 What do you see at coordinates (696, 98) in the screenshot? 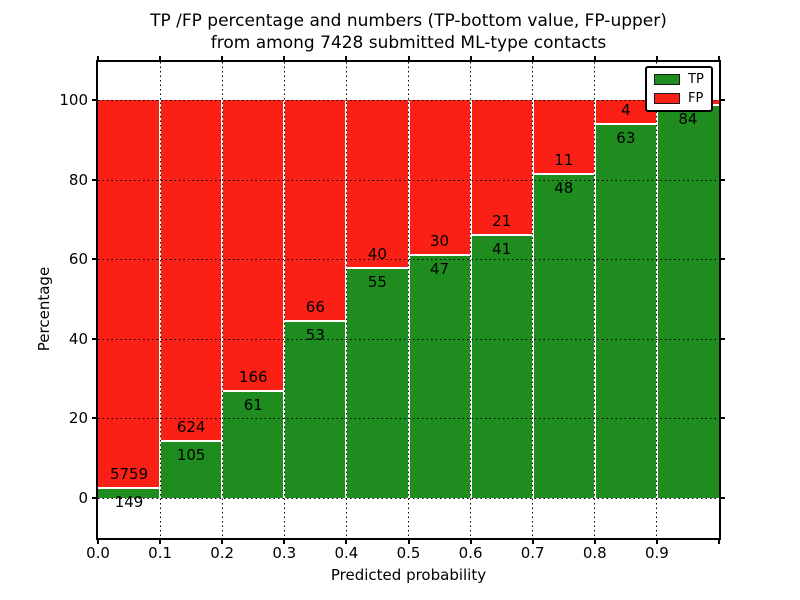
I see `legend-label-fp: FP` at bounding box center [696, 98].